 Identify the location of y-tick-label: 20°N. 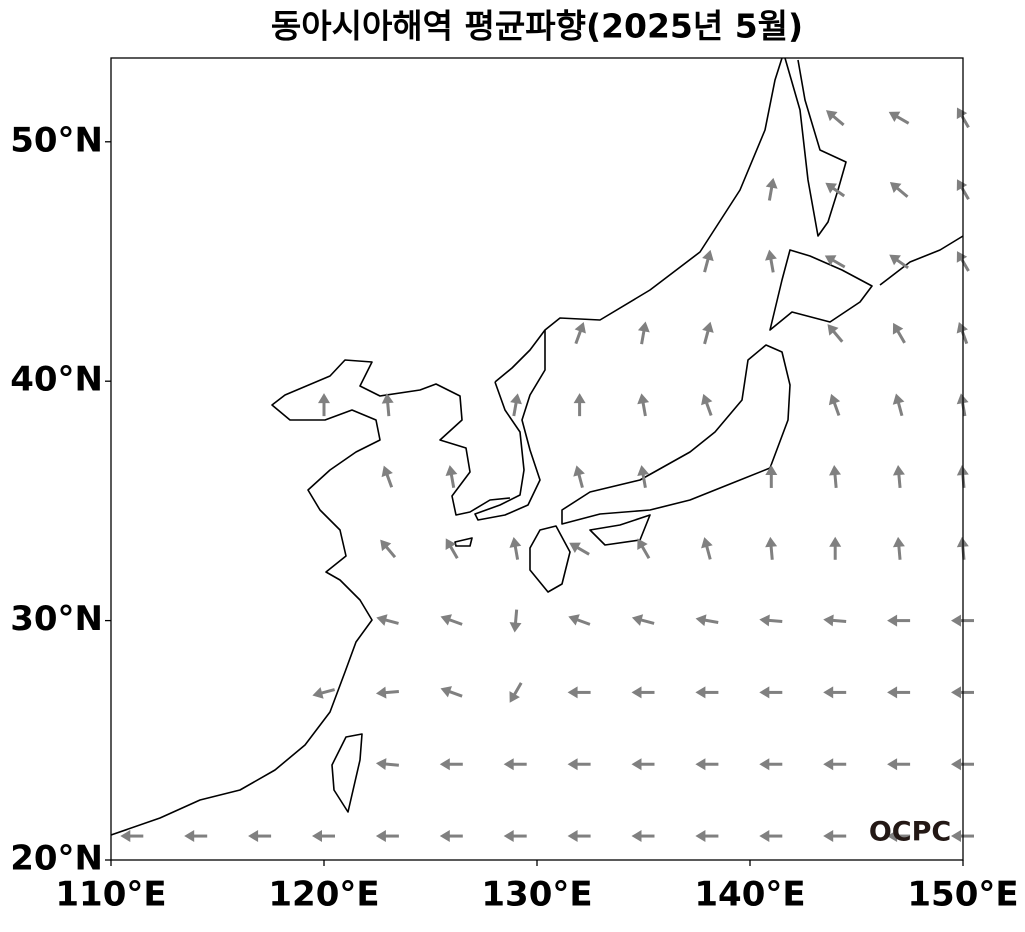
(56, 859).